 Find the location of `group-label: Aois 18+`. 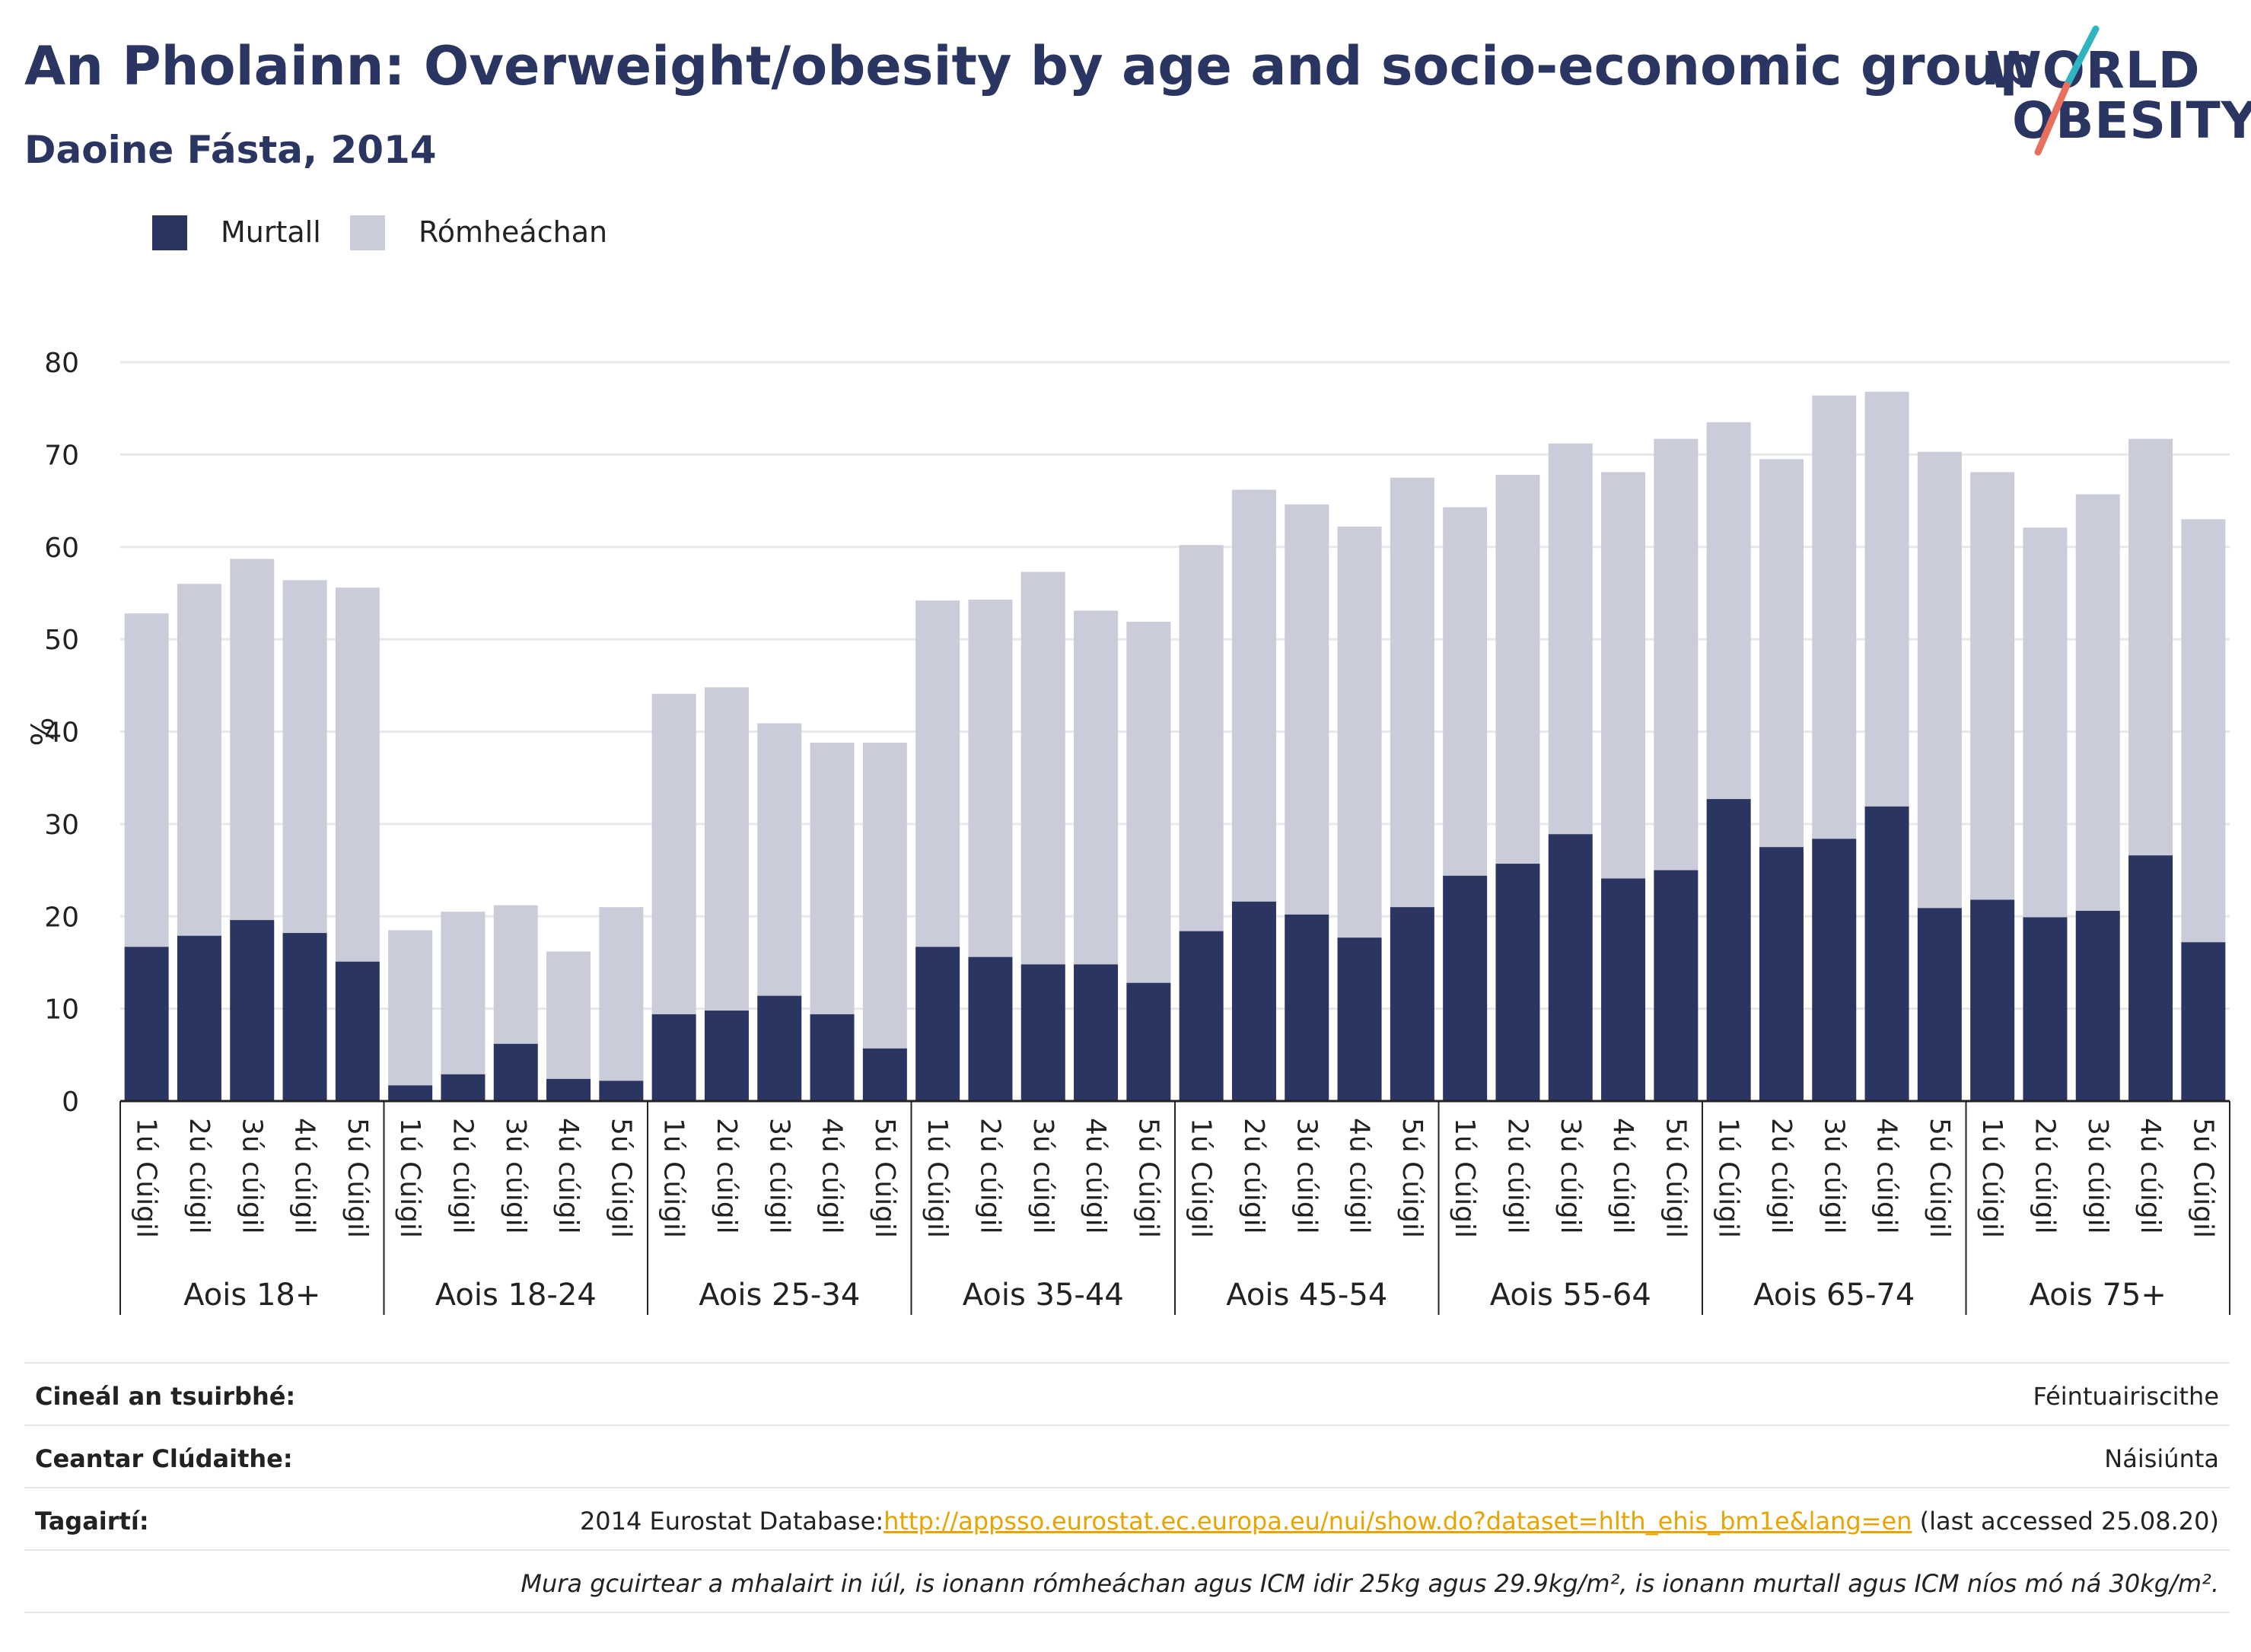

group-label: Aois 18+ is located at coordinates (251, 1295).